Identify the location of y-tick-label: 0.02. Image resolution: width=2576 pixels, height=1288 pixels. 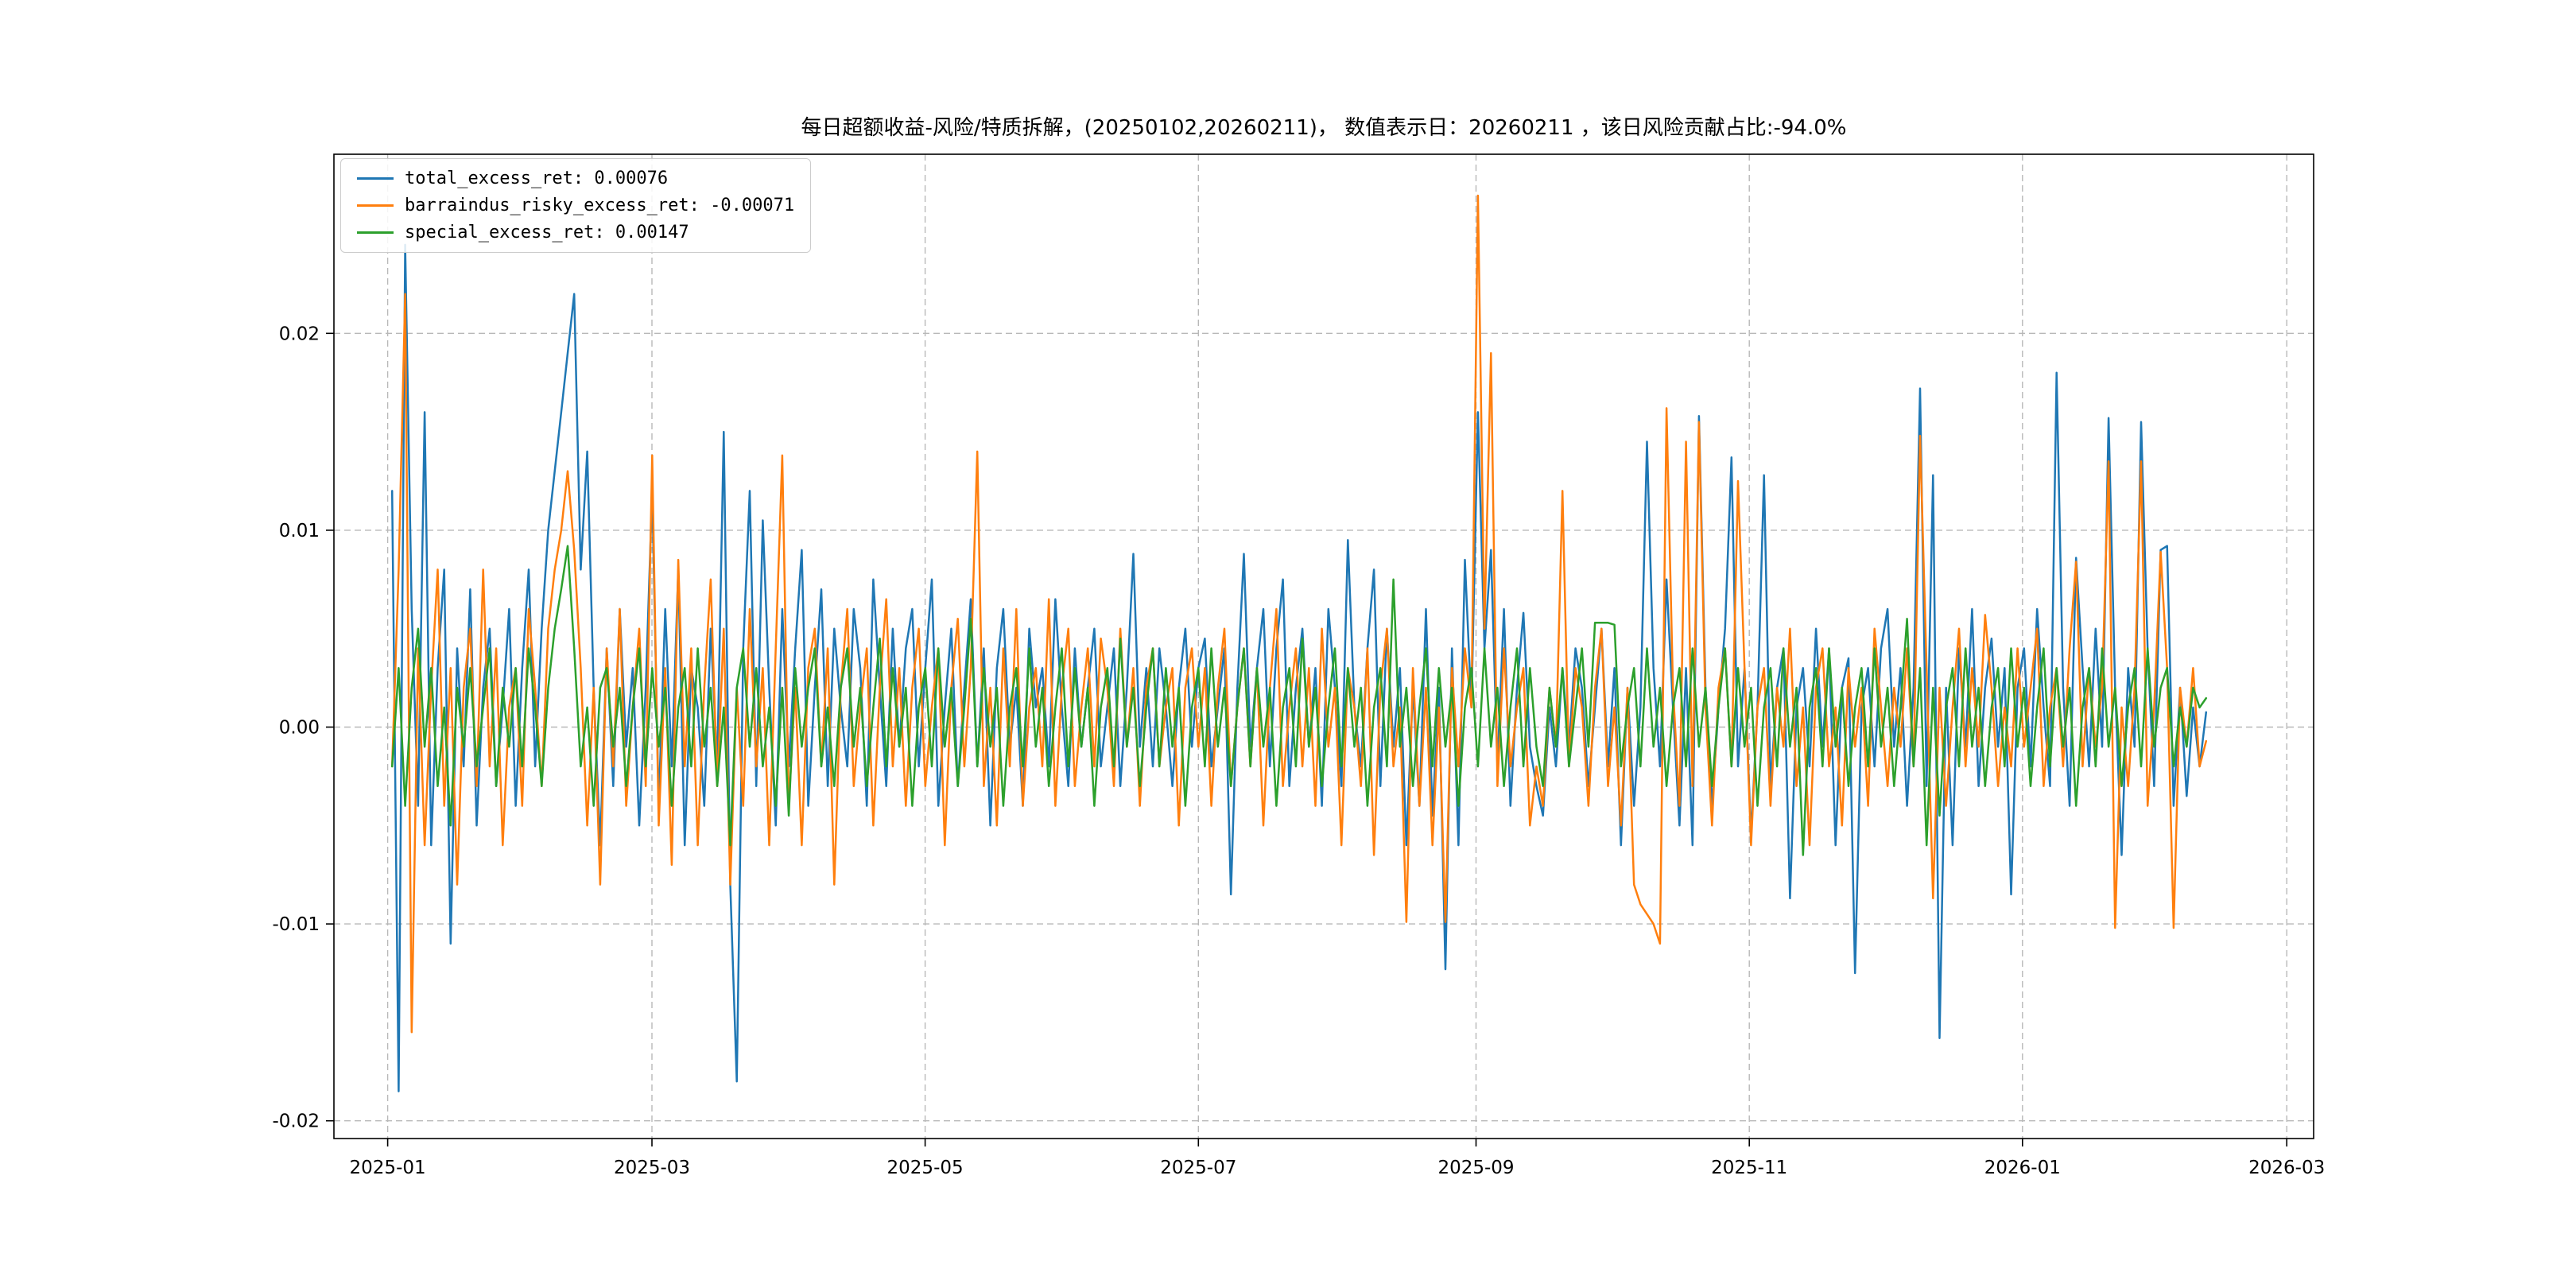
(300, 334).